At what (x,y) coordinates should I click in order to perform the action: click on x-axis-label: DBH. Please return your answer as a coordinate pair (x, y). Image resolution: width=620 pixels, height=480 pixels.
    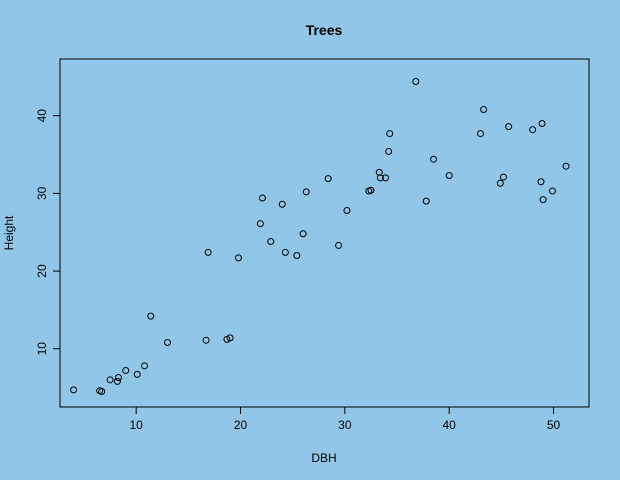
    Looking at the image, I should click on (323, 458).